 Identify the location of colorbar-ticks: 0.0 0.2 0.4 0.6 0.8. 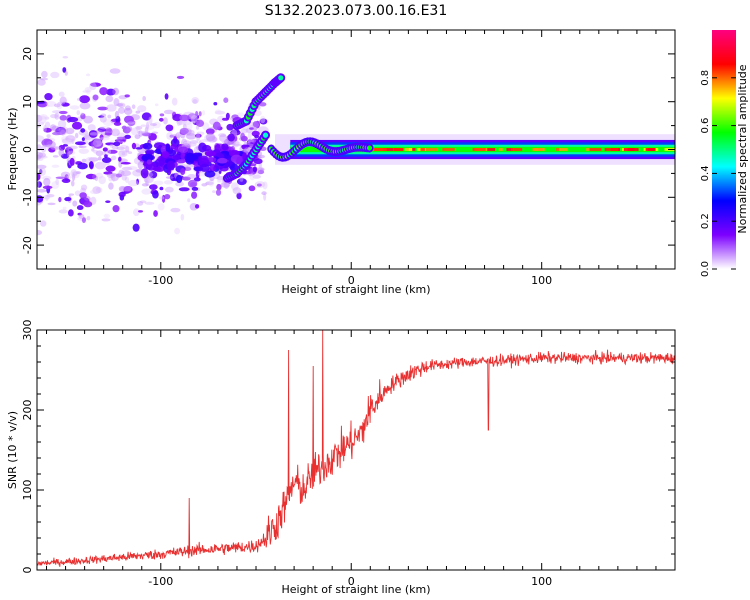
(718, 173).